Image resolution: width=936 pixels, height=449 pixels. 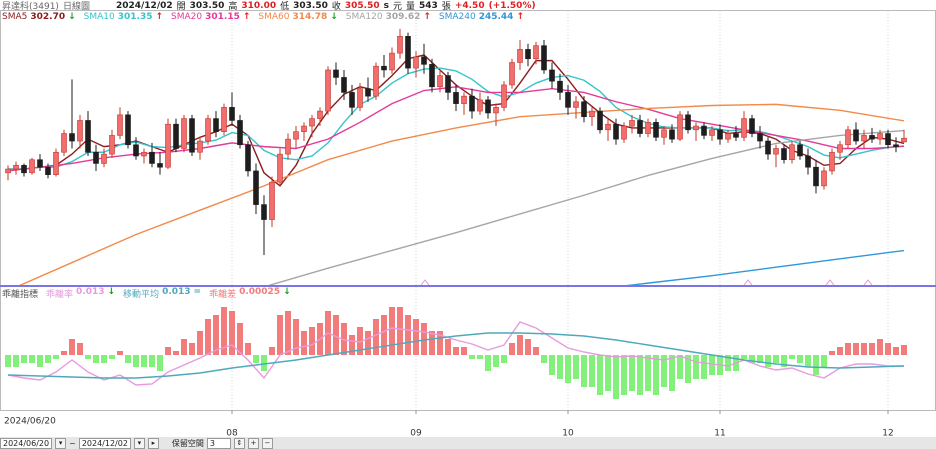 I want to click on x-tick-label: 10, so click(x=568, y=433).